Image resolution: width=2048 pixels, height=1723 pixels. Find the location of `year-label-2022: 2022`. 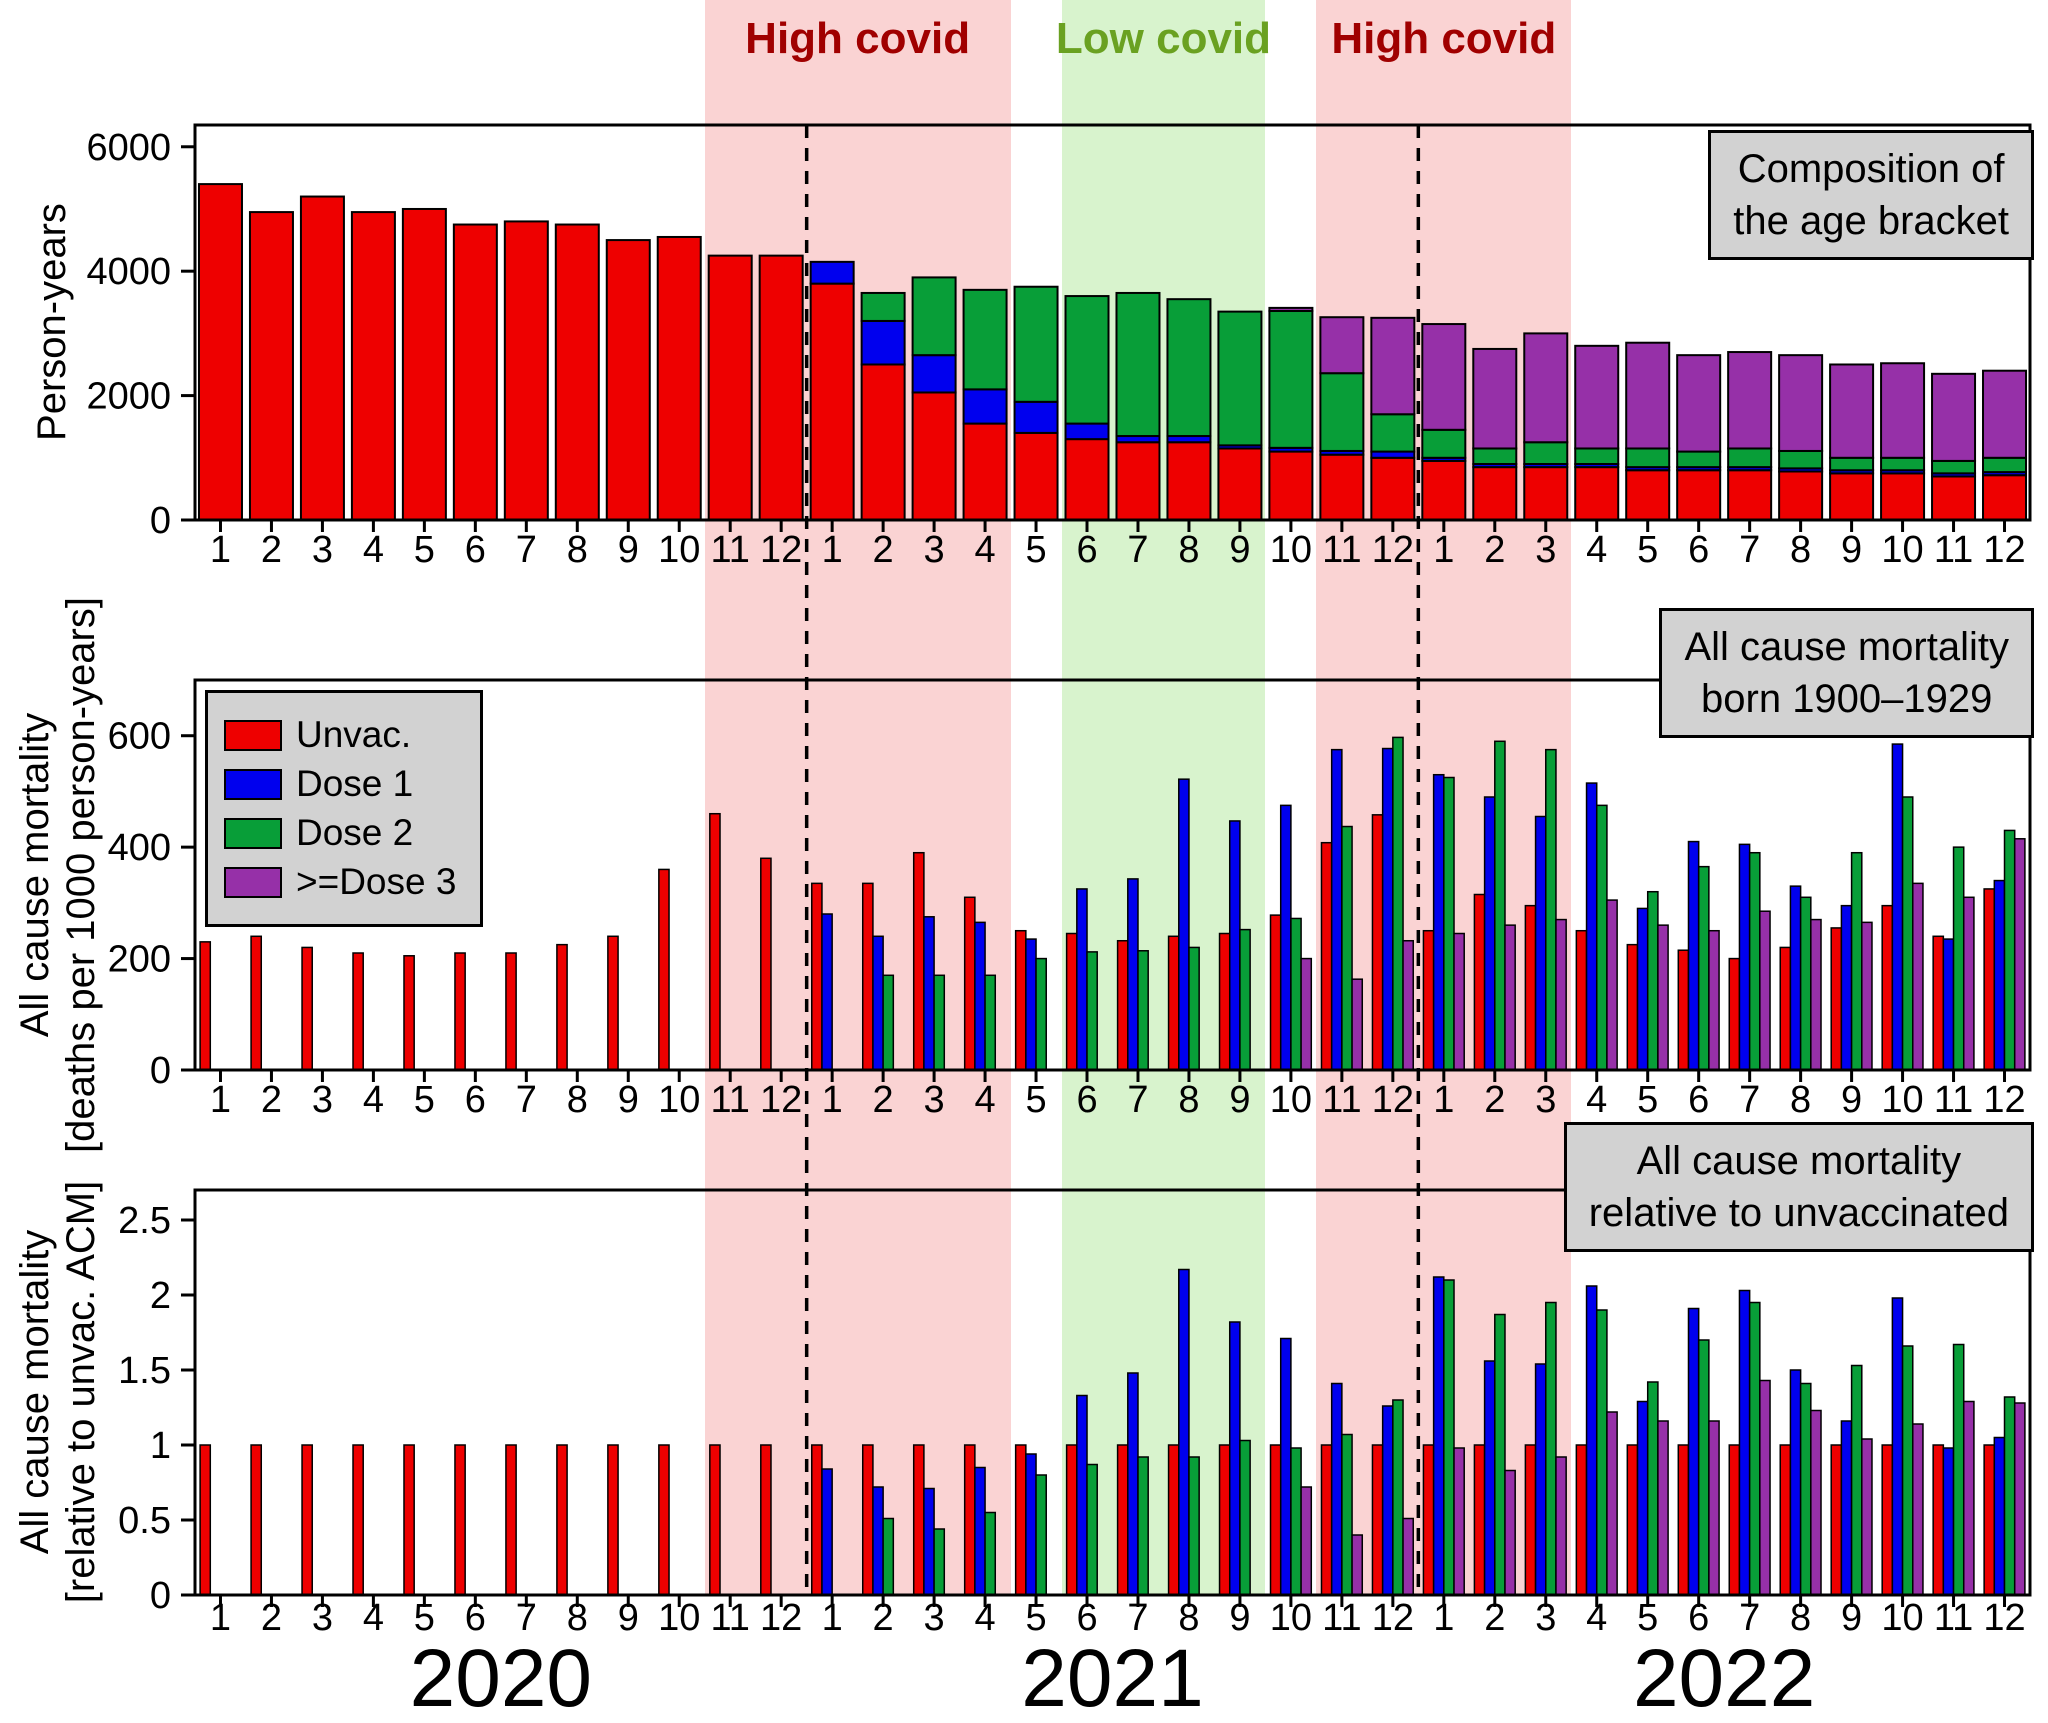

year-label-2022: 2022 is located at coordinates (1724, 1678).